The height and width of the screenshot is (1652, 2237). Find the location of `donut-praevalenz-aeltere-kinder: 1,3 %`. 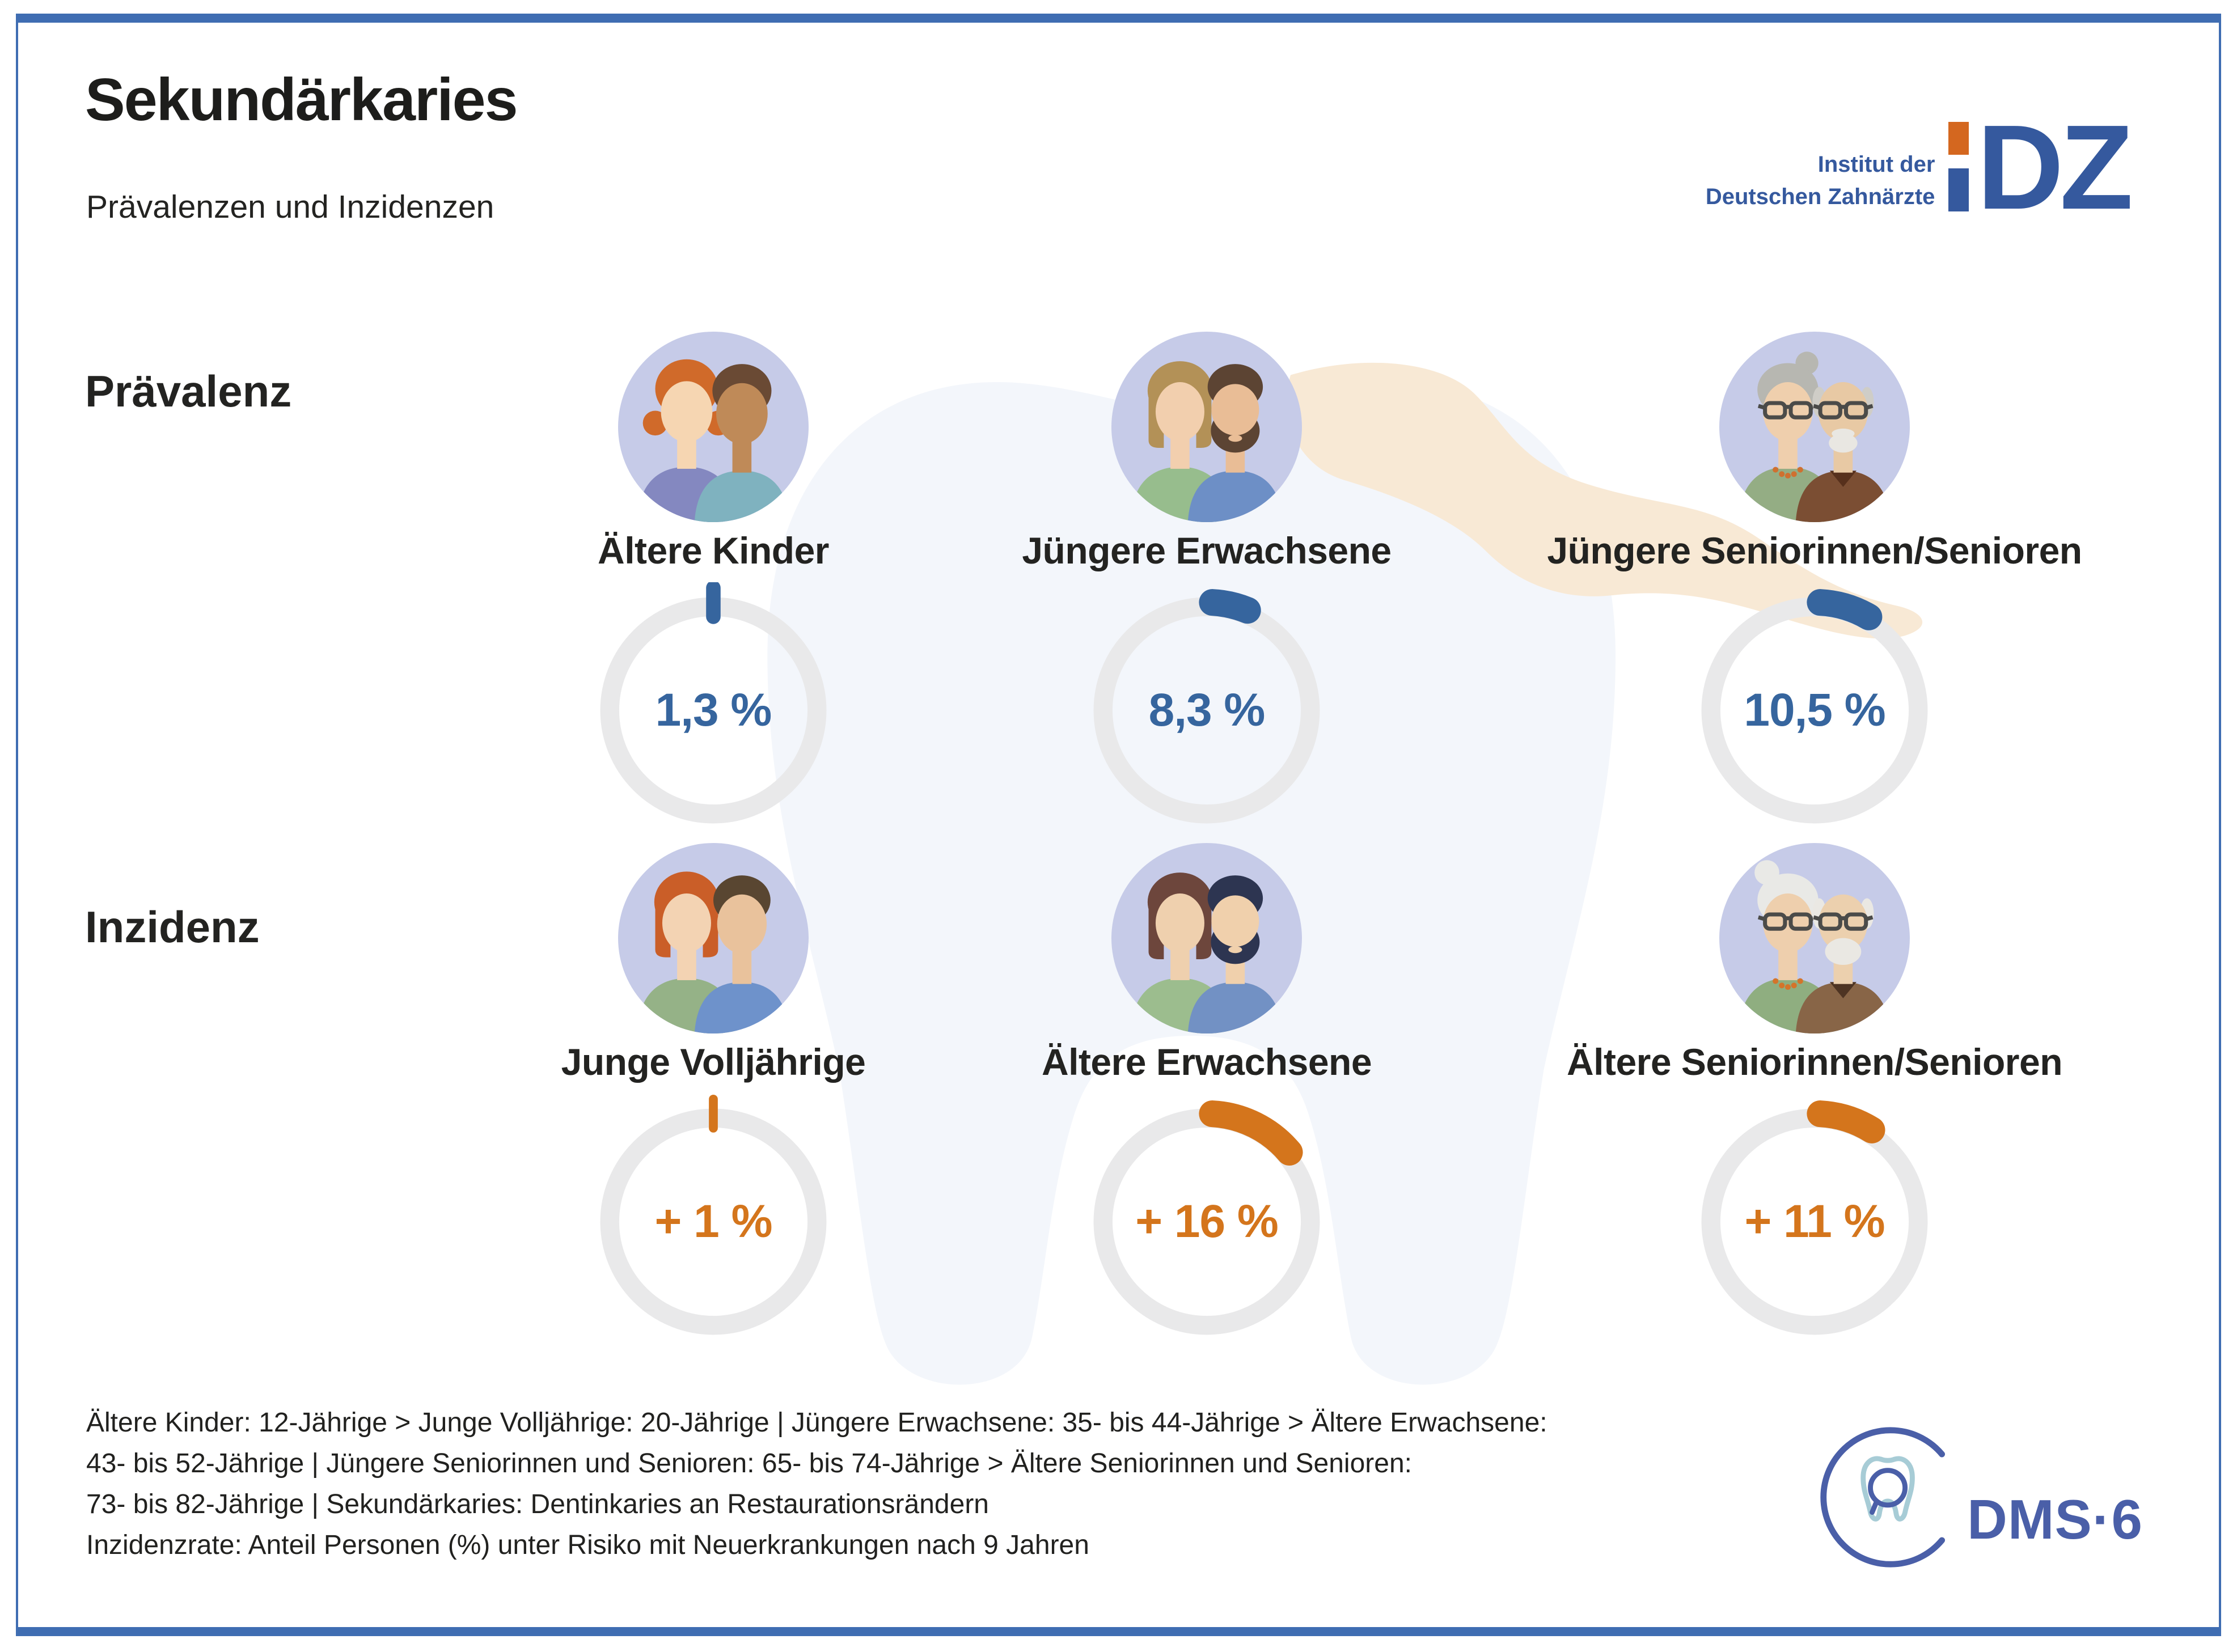

donut-praevalenz-aeltere-kinder: 1,3 % is located at coordinates (713, 710).